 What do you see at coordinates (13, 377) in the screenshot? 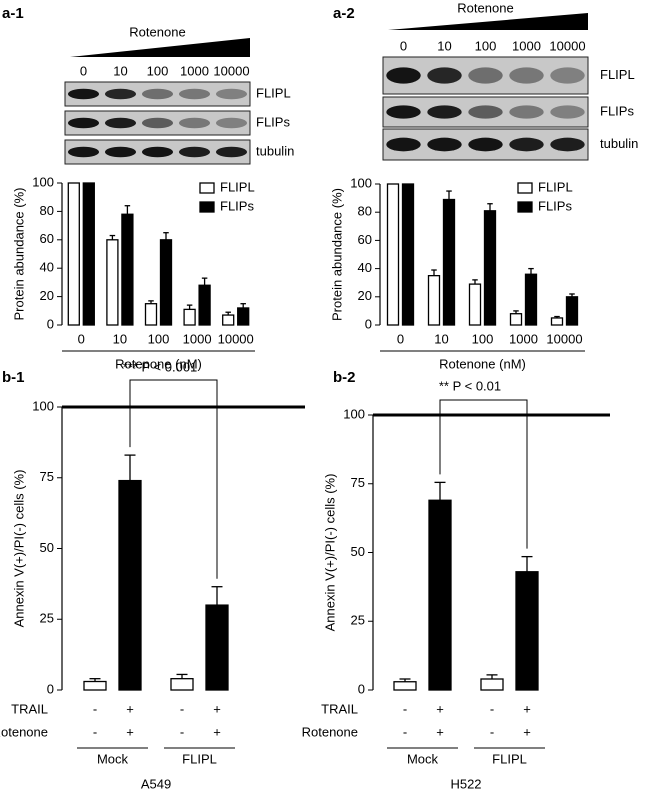
I see `panel-label: b-1` at bounding box center [13, 377].